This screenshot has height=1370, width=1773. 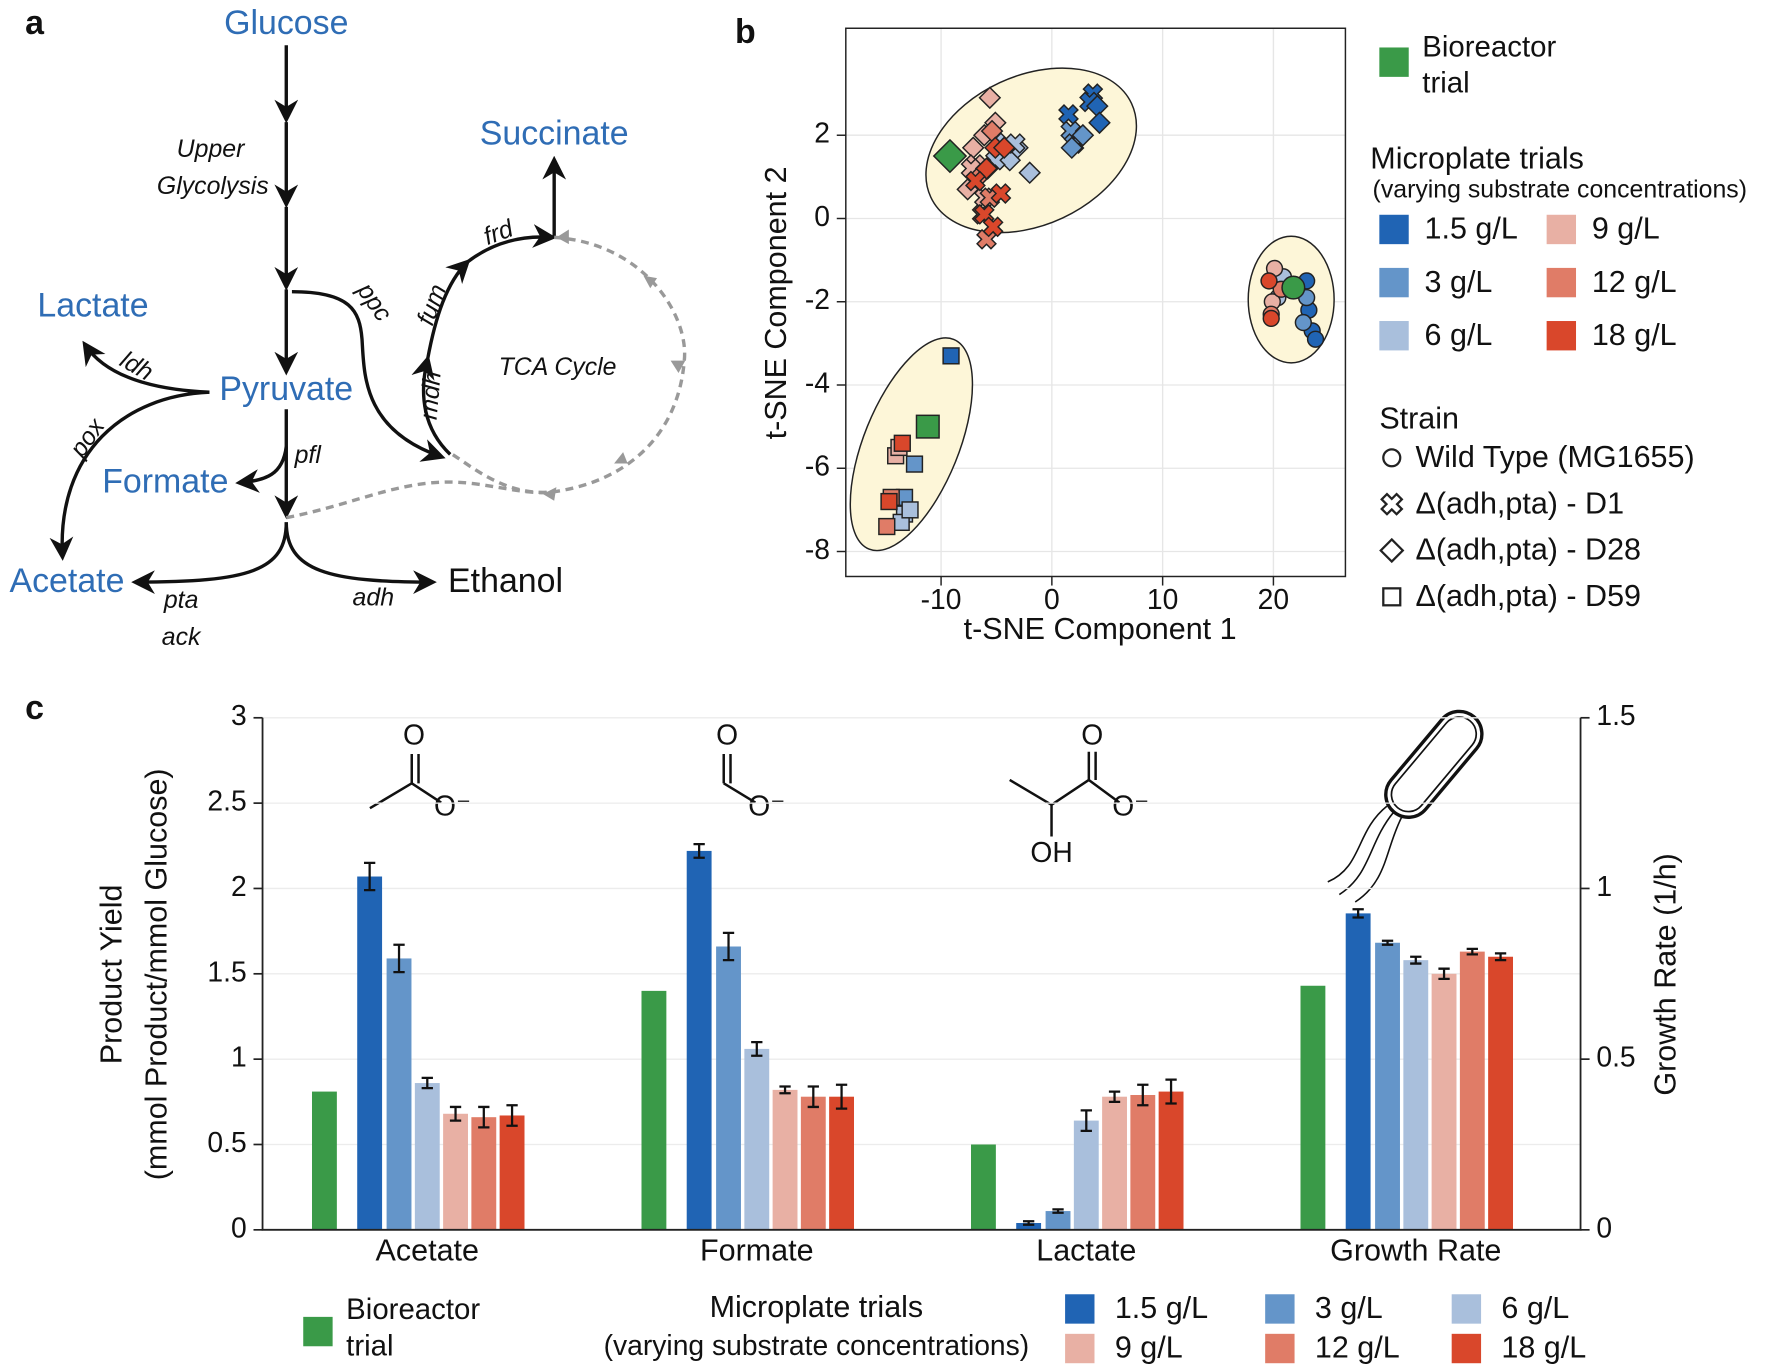 What do you see at coordinates (1535, 1308) in the screenshot?
I see `legend-label: 6 g/L` at bounding box center [1535, 1308].